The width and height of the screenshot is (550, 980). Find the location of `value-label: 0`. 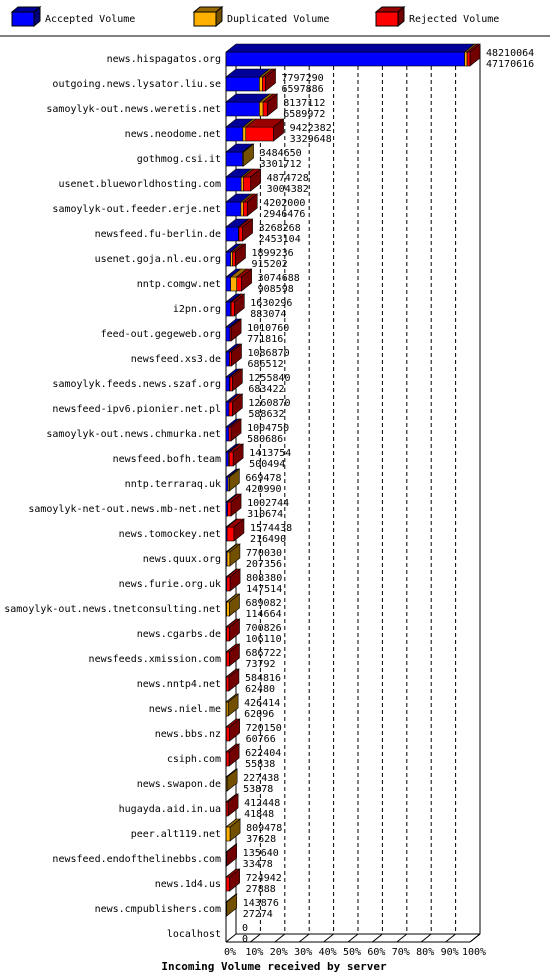

value-label: 0 is located at coordinates (245, 939).